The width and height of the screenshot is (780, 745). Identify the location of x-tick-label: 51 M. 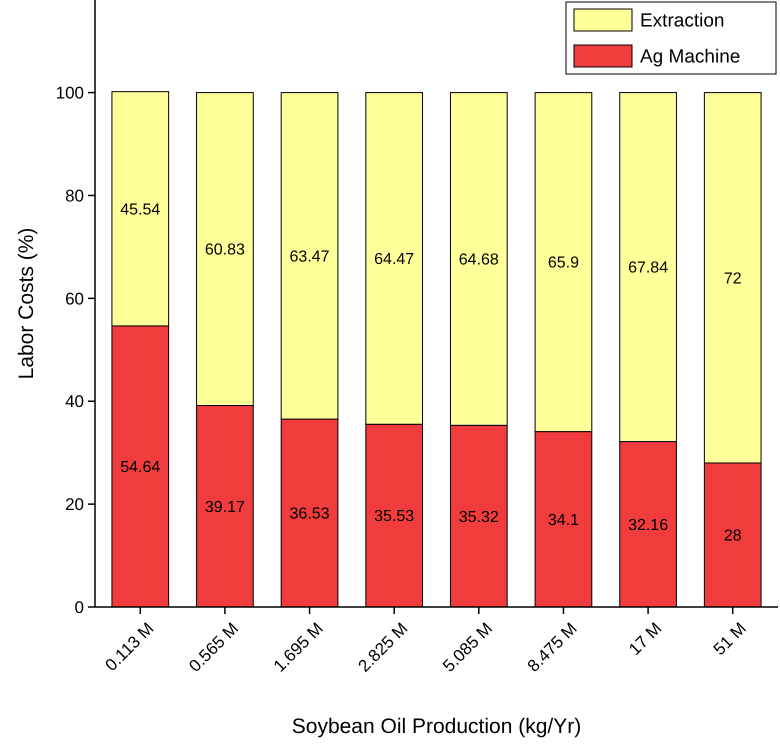
(730, 638).